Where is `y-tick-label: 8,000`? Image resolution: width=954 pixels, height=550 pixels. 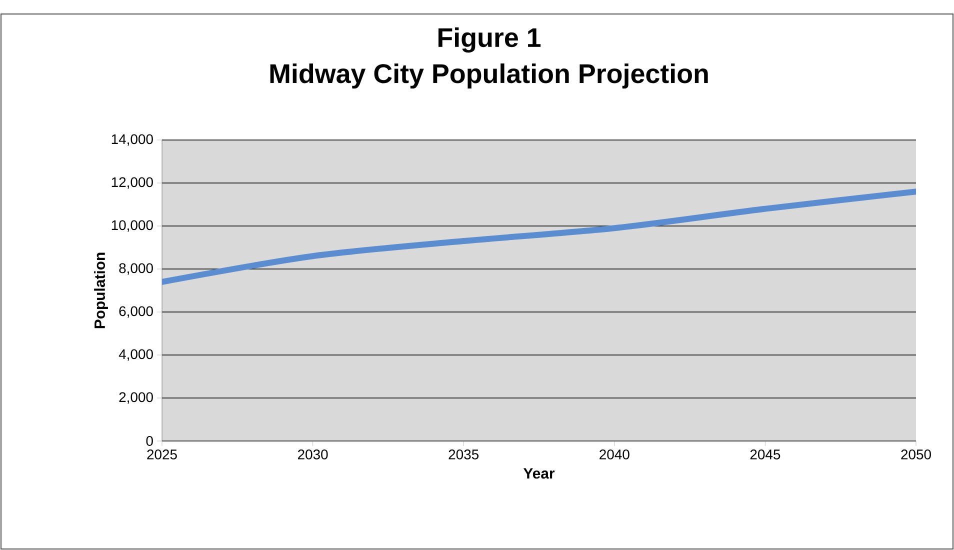
y-tick-label: 8,000 is located at coordinates (136, 269).